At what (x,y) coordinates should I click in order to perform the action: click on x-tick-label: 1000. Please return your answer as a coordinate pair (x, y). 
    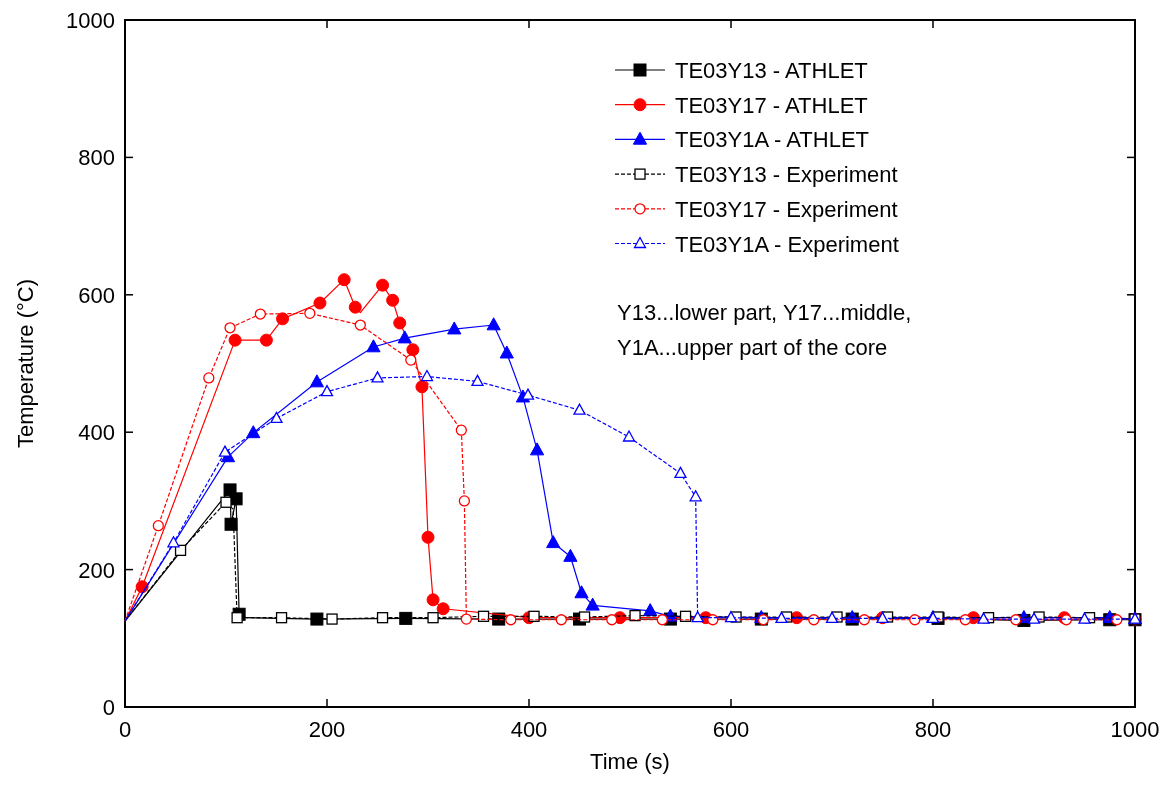
    Looking at the image, I should click on (1135, 729).